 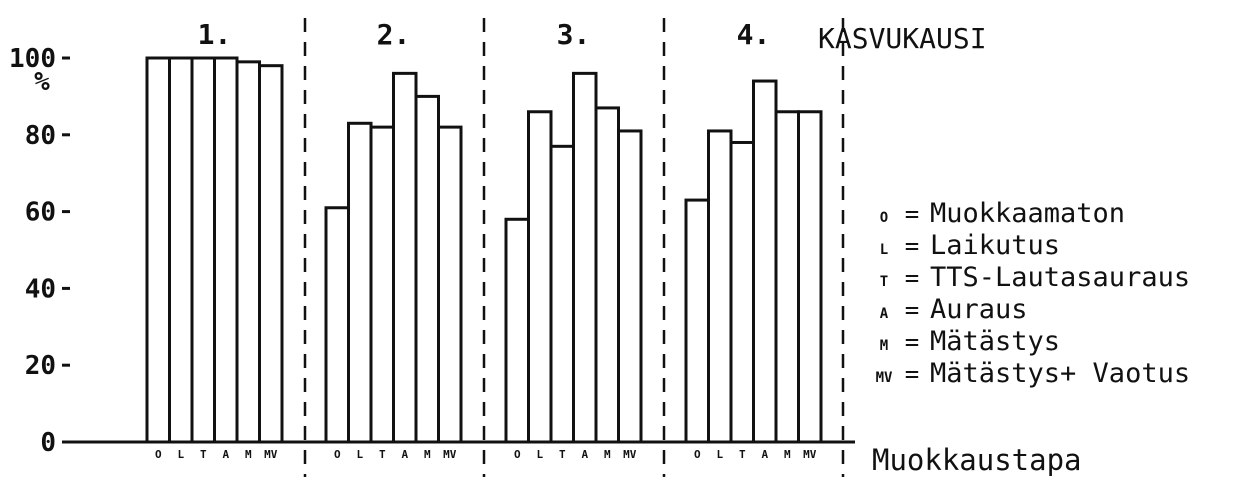 I want to click on season-header: KASVUKAUSI, so click(x=902, y=38).